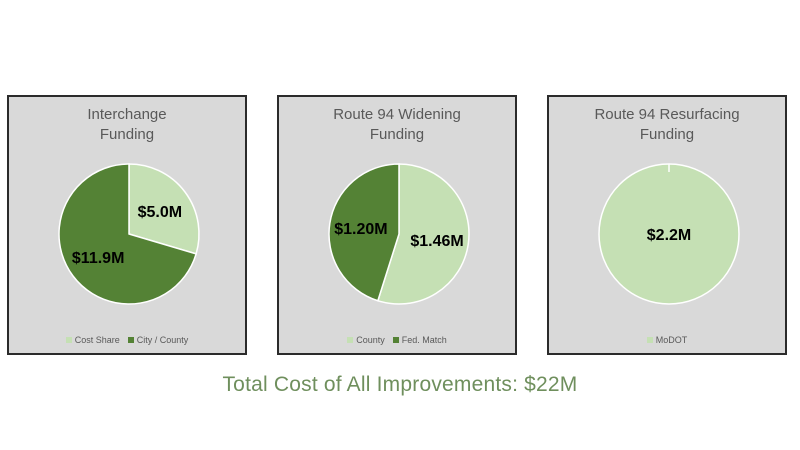 The image size is (800, 450). I want to click on pie-chart: $1.46M $1.20M, so click(399, 234).